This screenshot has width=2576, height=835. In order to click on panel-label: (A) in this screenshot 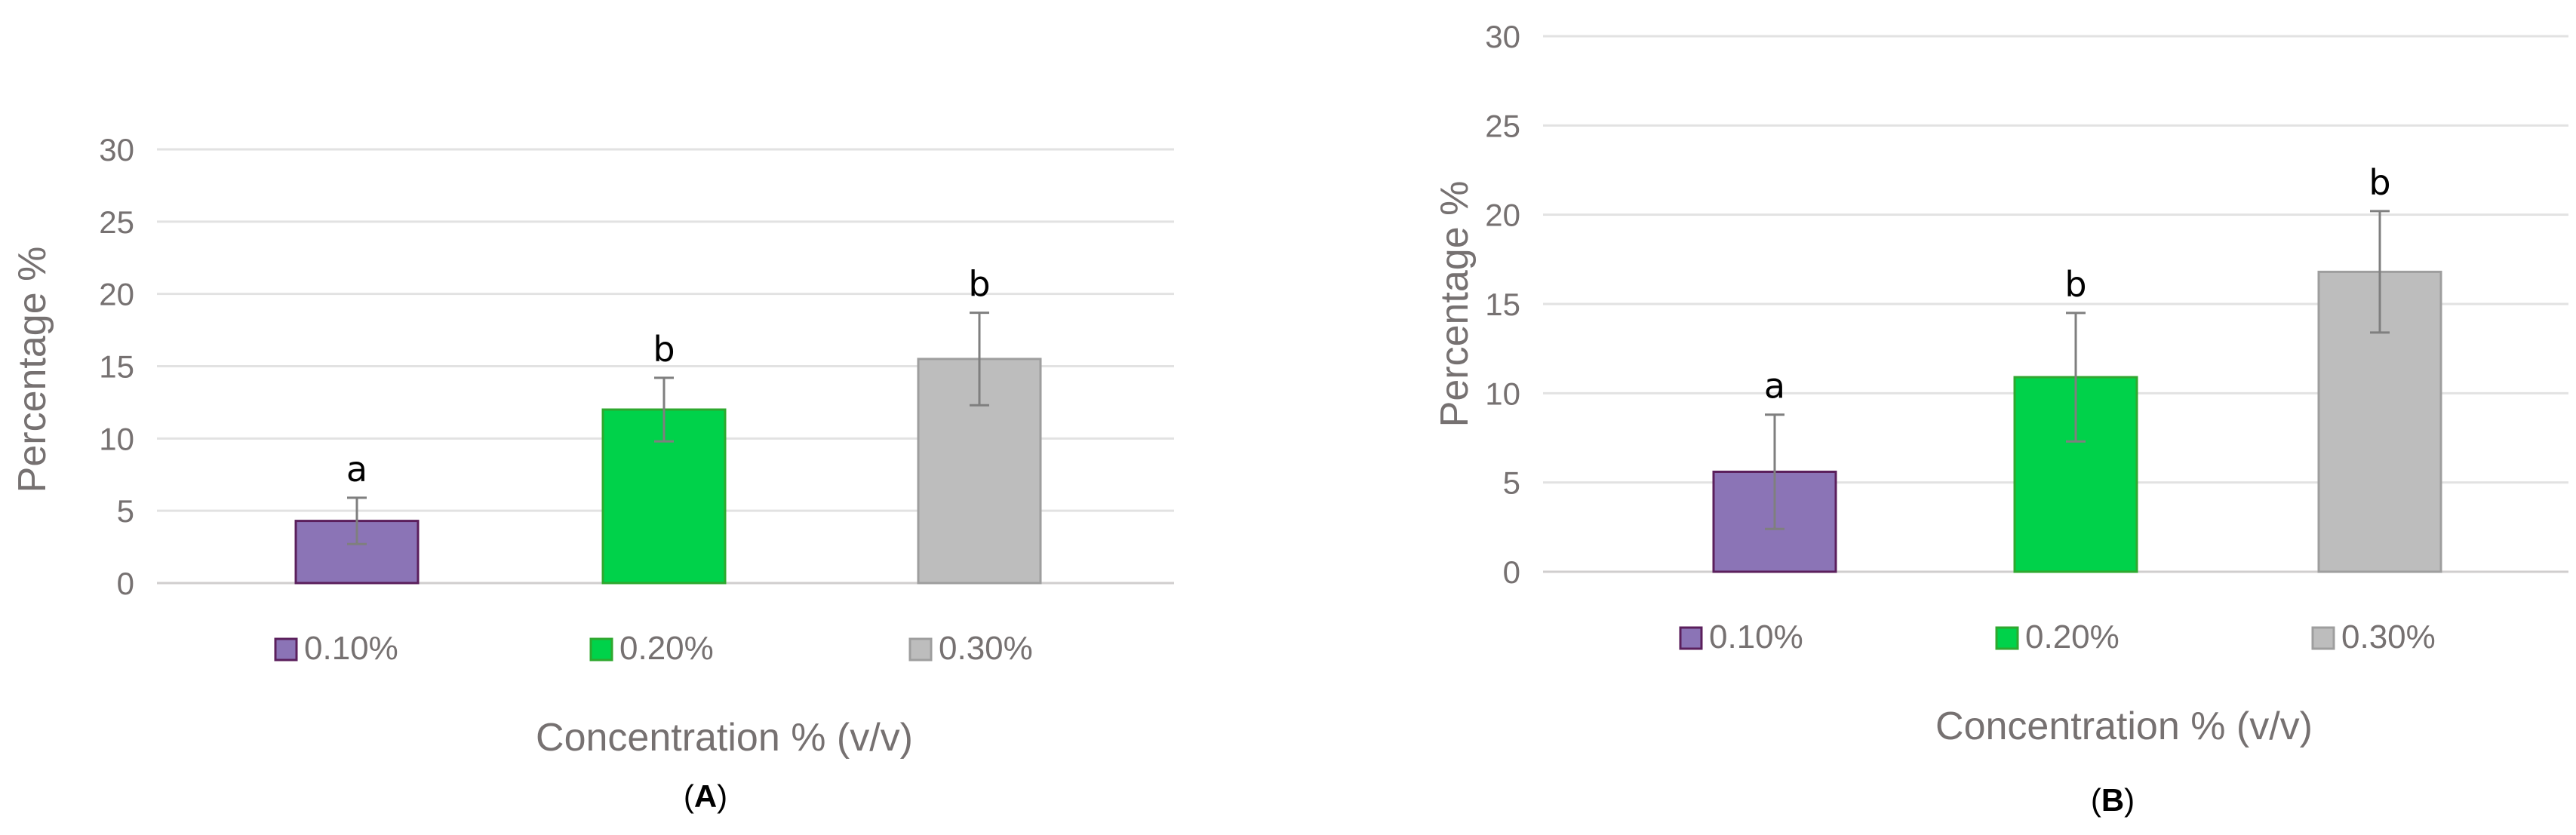, I will do `click(705, 796)`.